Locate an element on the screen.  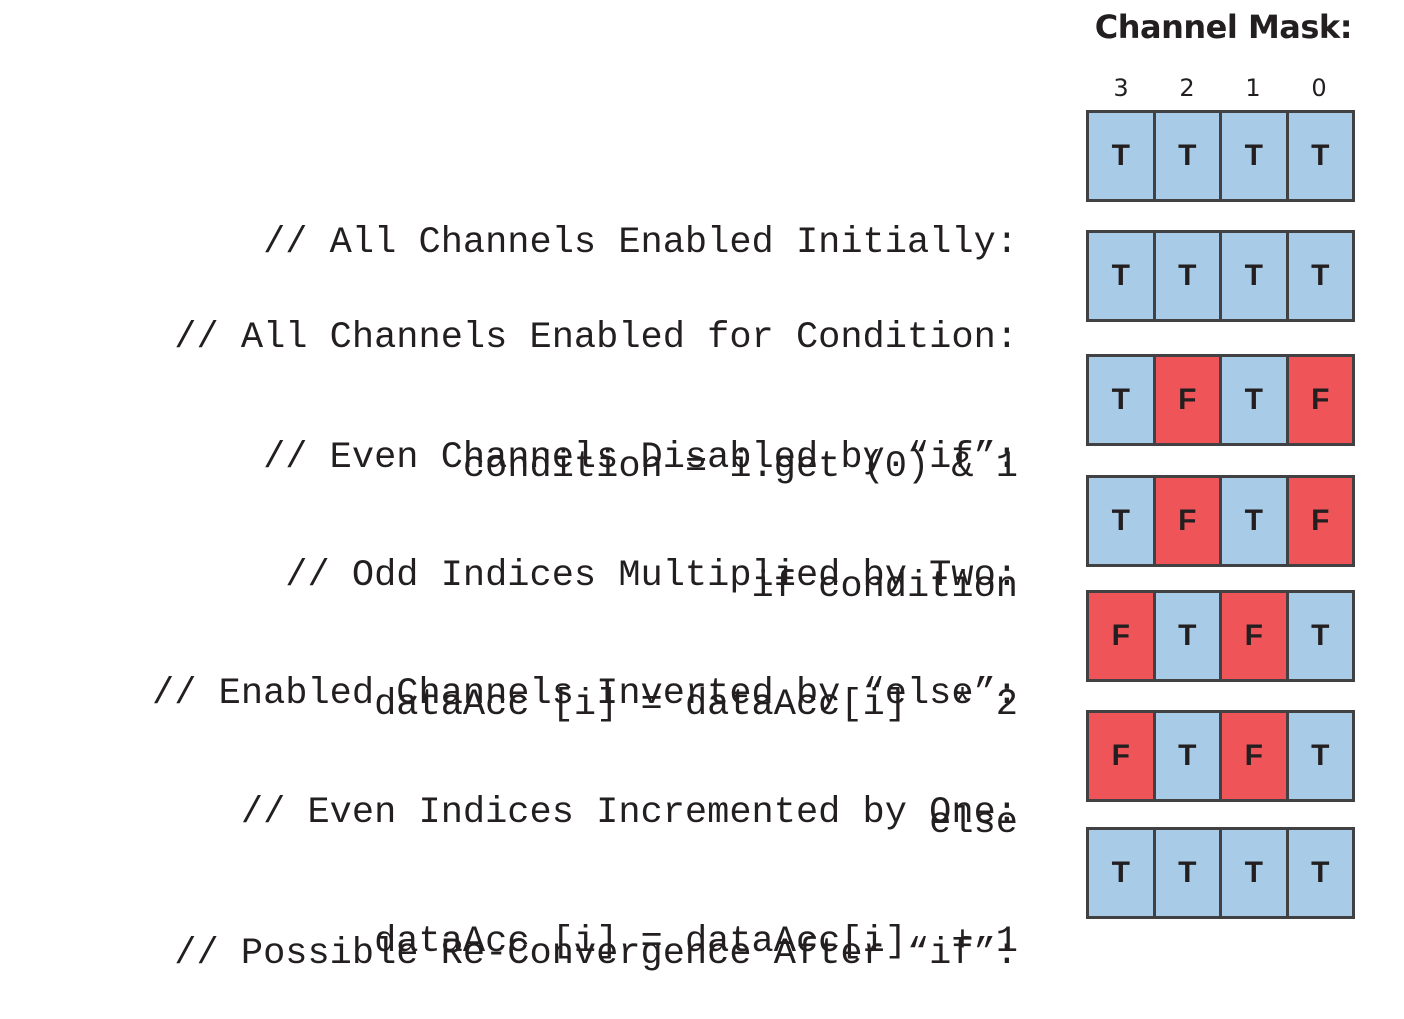
step-5-comment: // Enabled Channels Inverted by “else”: is located at coordinates (585, 694).